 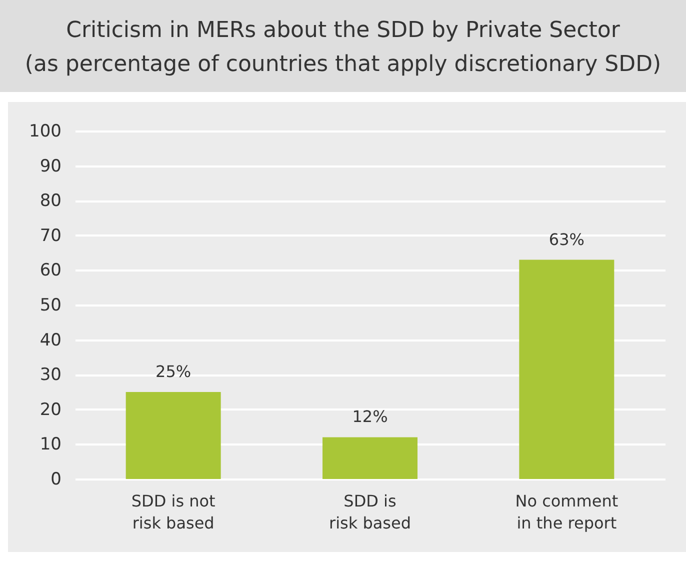 What do you see at coordinates (370, 512) in the screenshot?
I see `x-tick-label: SDD is risk based` at bounding box center [370, 512].